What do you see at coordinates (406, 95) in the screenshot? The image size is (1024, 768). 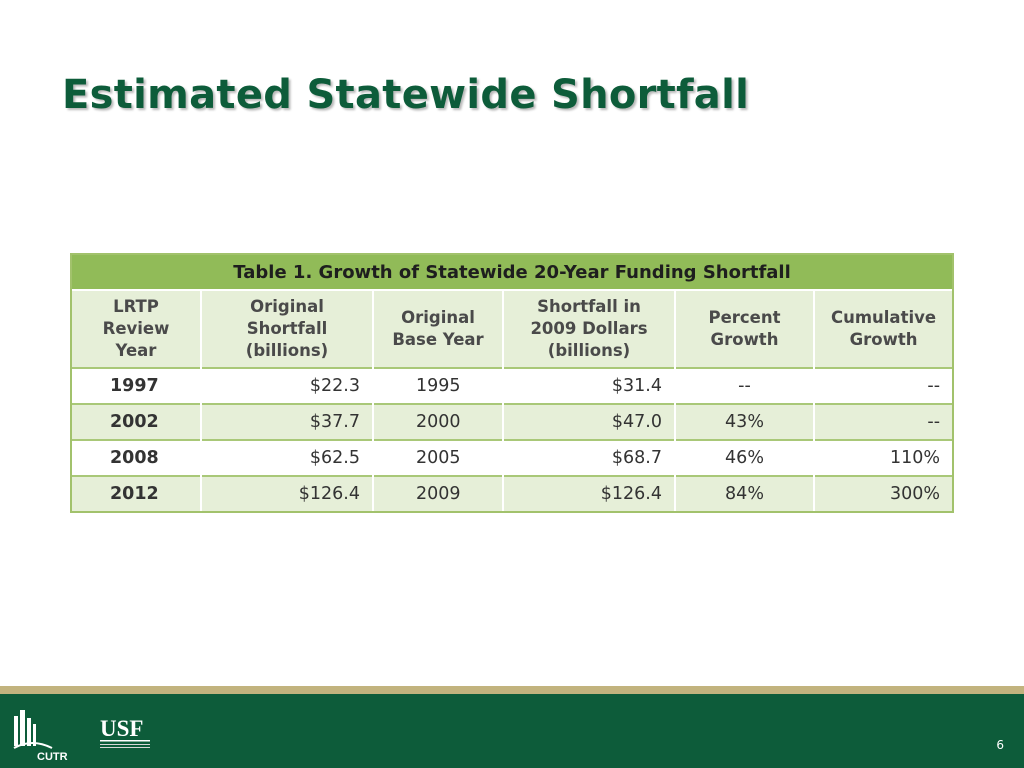 I see `slide-title: Estimated Statewide Shortfall` at bounding box center [406, 95].